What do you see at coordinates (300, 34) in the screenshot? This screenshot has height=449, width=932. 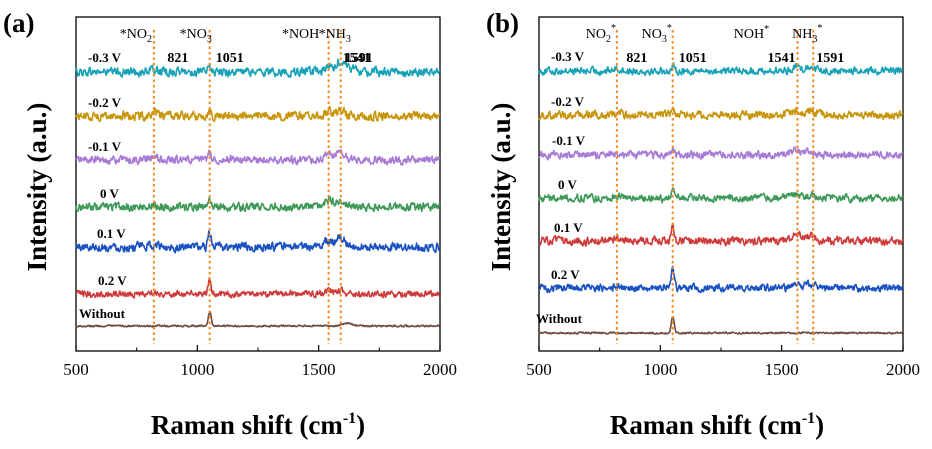 I see `peak-name-label: *NOH` at bounding box center [300, 34].